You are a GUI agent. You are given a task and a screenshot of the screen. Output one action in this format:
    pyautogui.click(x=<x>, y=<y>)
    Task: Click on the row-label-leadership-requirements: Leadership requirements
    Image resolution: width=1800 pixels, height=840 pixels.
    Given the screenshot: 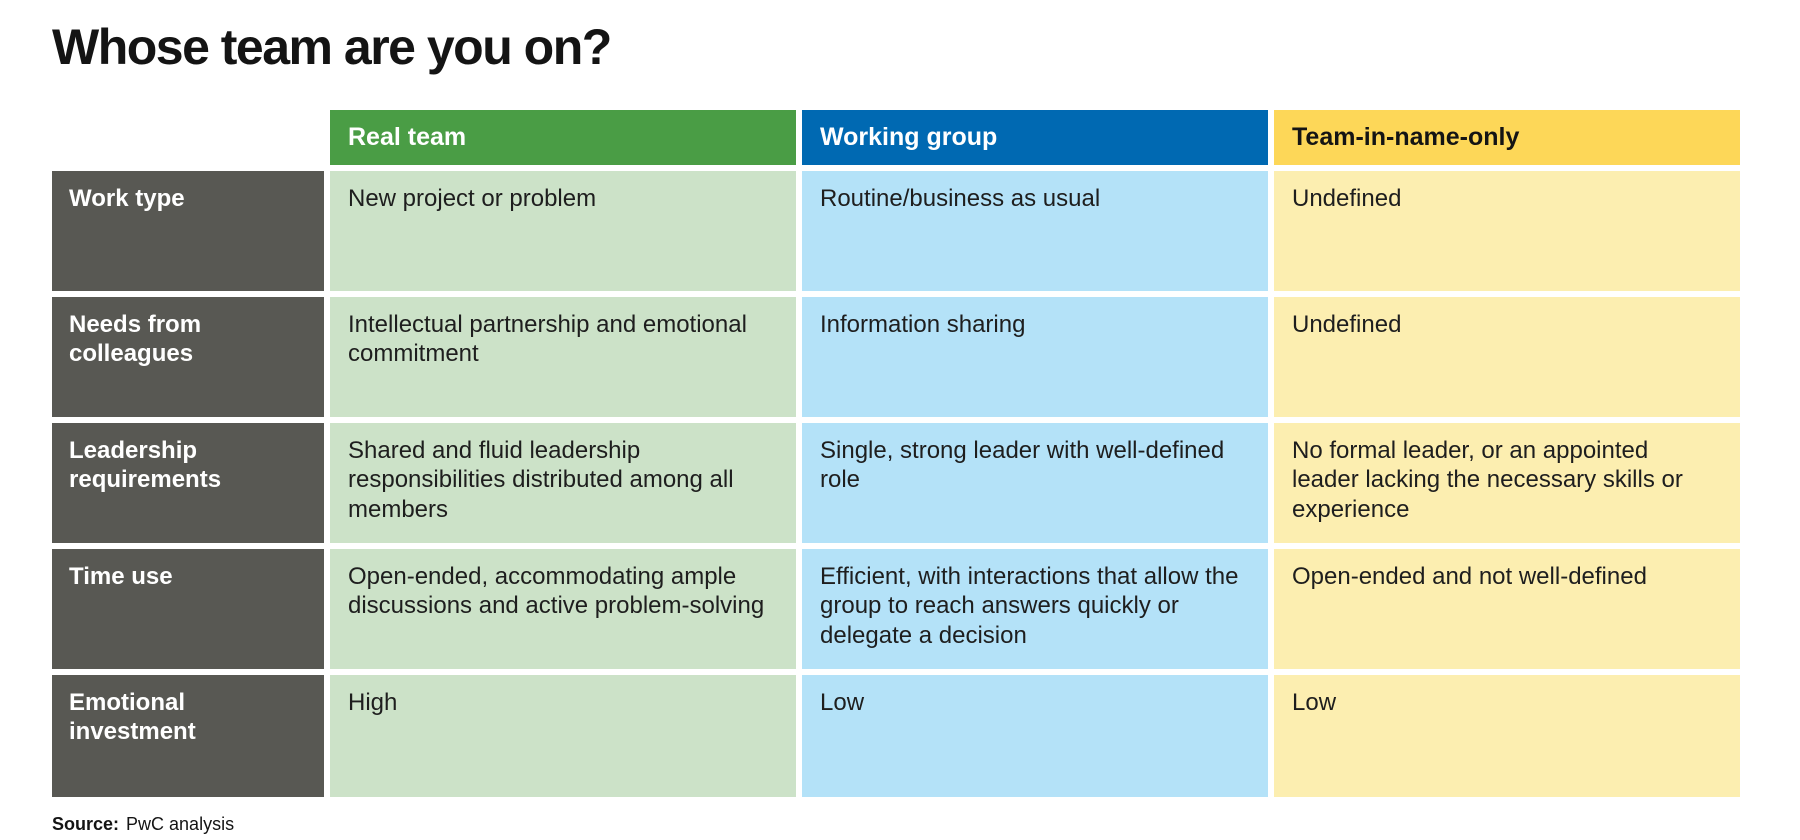 What is the action you would take?
    pyautogui.click(x=188, y=483)
    